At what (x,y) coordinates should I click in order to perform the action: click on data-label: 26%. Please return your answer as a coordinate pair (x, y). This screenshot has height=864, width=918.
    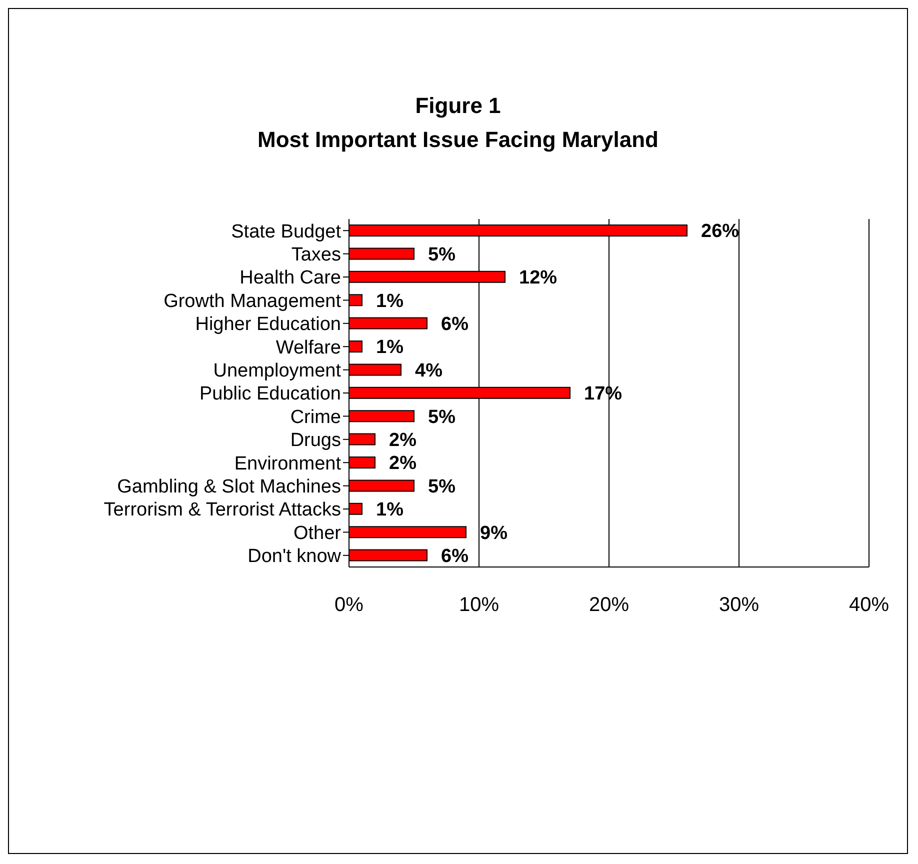
    Looking at the image, I should click on (720, 231).